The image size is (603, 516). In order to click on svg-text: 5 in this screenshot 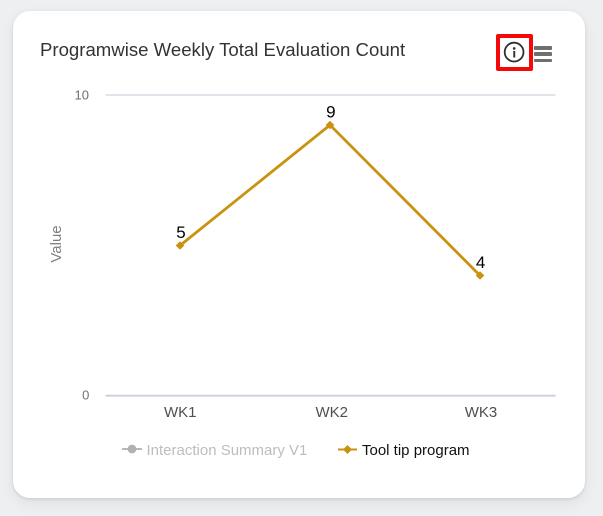, I will do `click(180, 232)`.